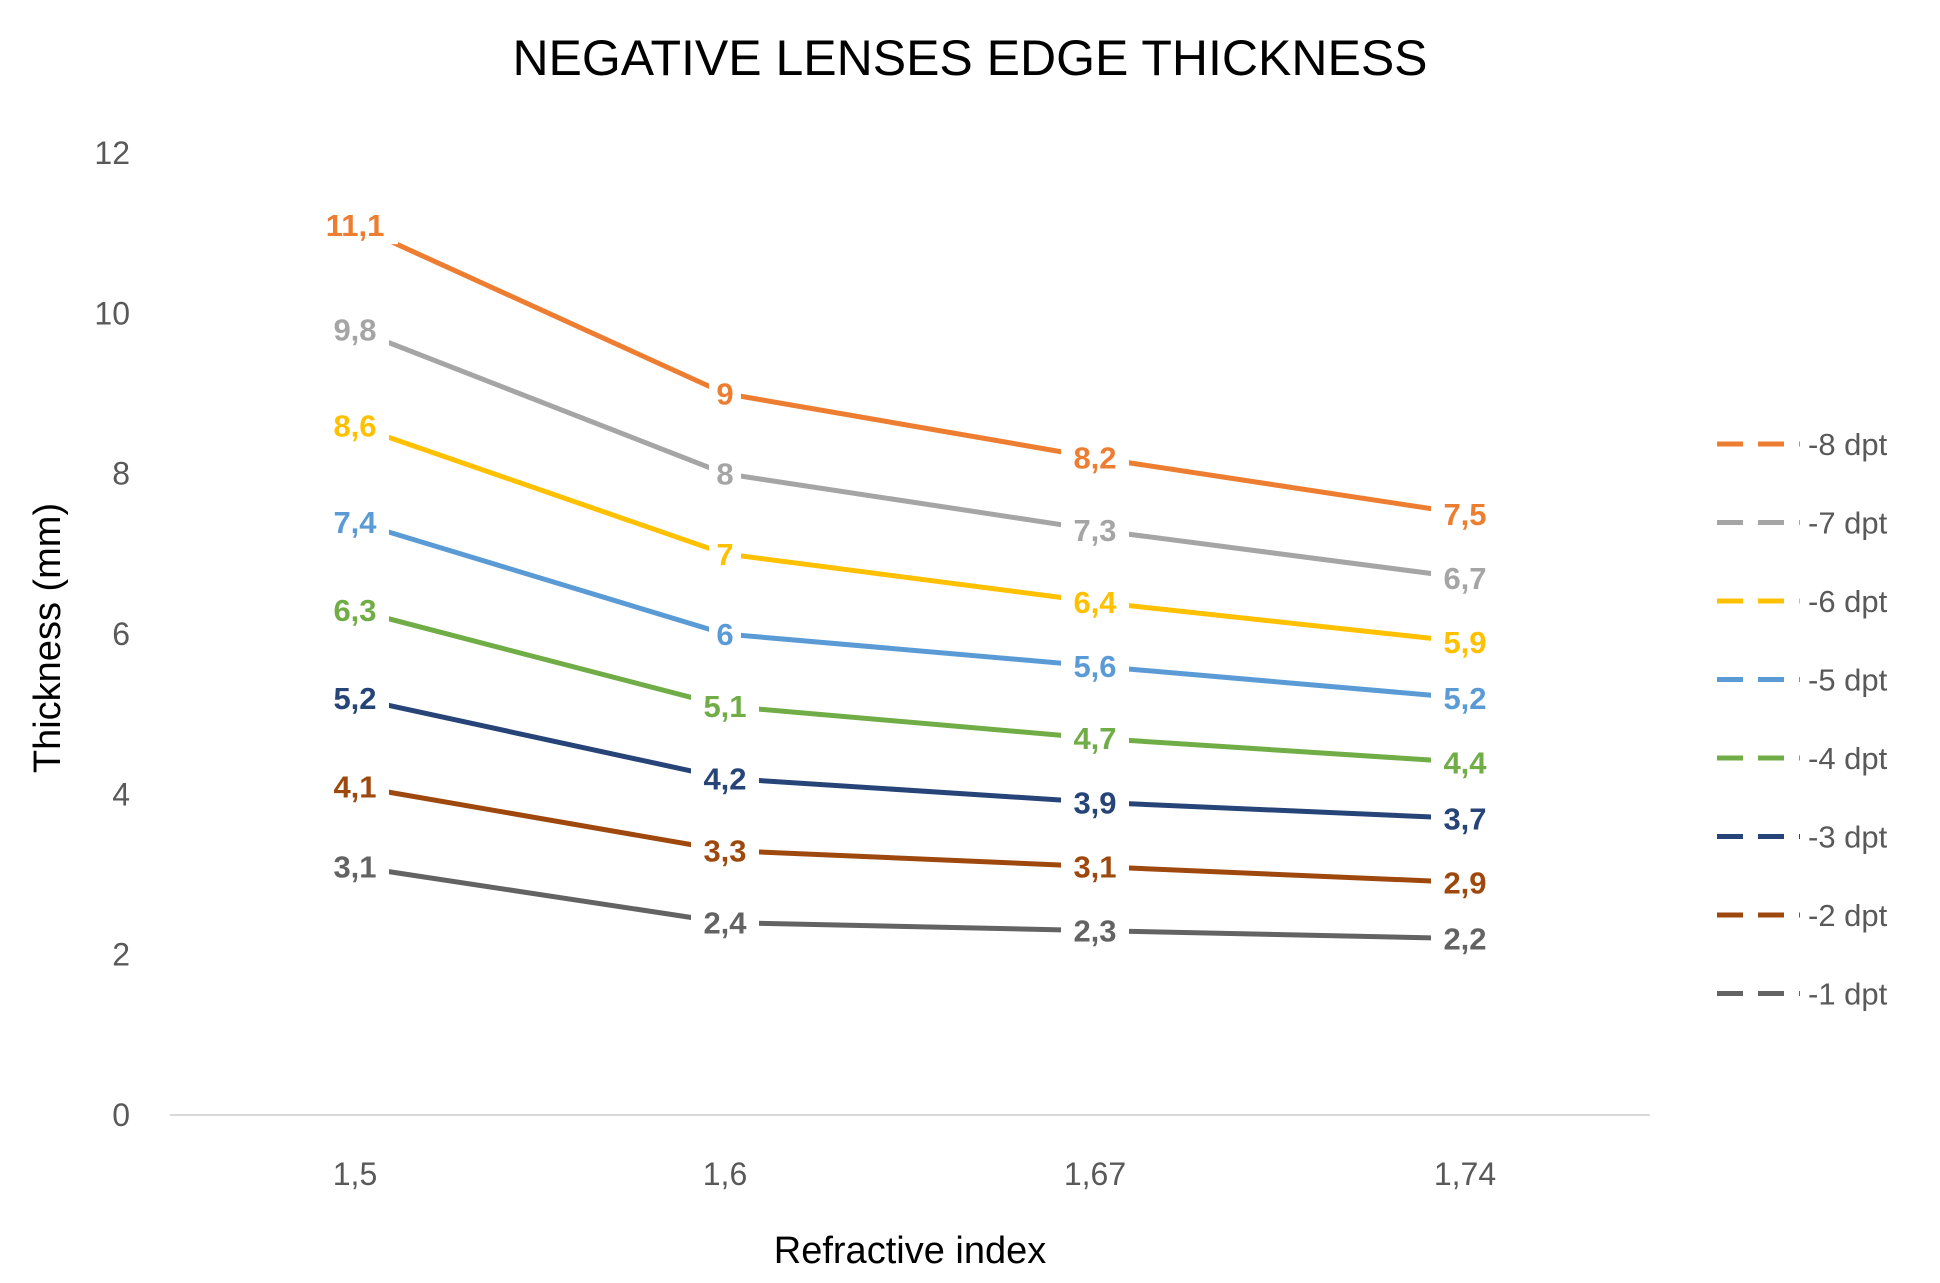 The height and width of the screenshot is (1283, 1940). I want to click on data-label: 2,4, so click(725, 923).